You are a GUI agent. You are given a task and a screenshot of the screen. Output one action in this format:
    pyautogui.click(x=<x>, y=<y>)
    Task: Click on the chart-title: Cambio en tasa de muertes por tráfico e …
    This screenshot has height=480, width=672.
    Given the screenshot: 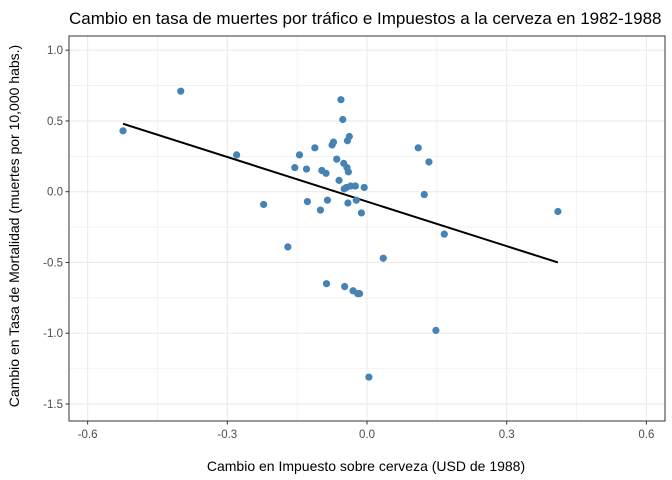 What is the action you would take?
    pyautogui.click(x=365, y=18)
    